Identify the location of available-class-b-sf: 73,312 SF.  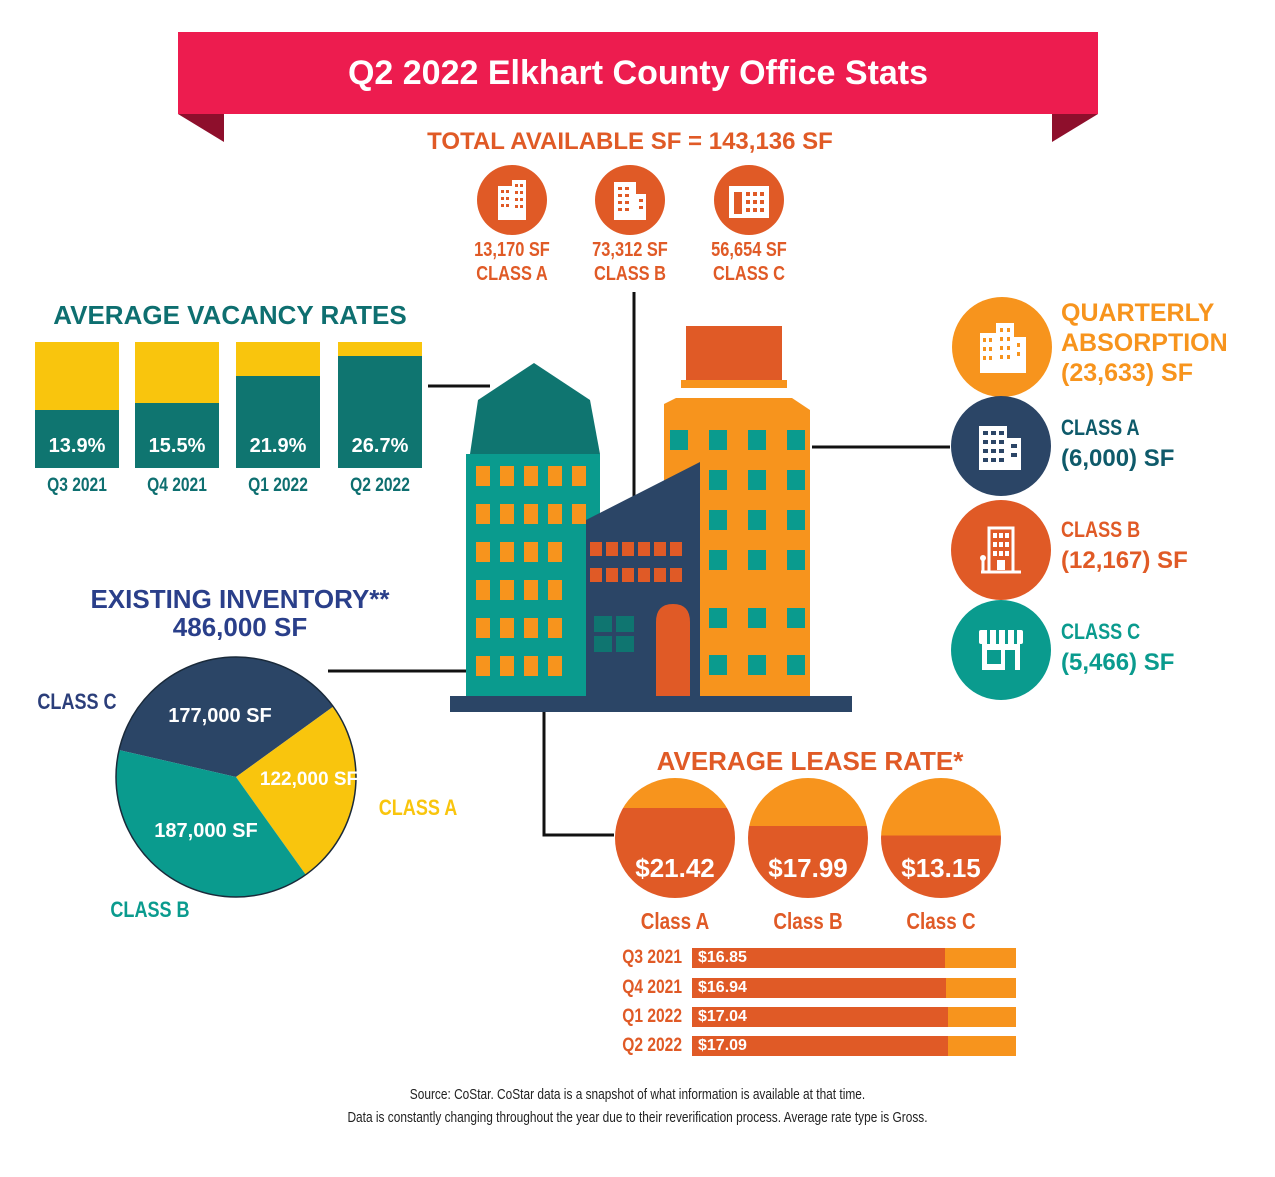
(630, 250).